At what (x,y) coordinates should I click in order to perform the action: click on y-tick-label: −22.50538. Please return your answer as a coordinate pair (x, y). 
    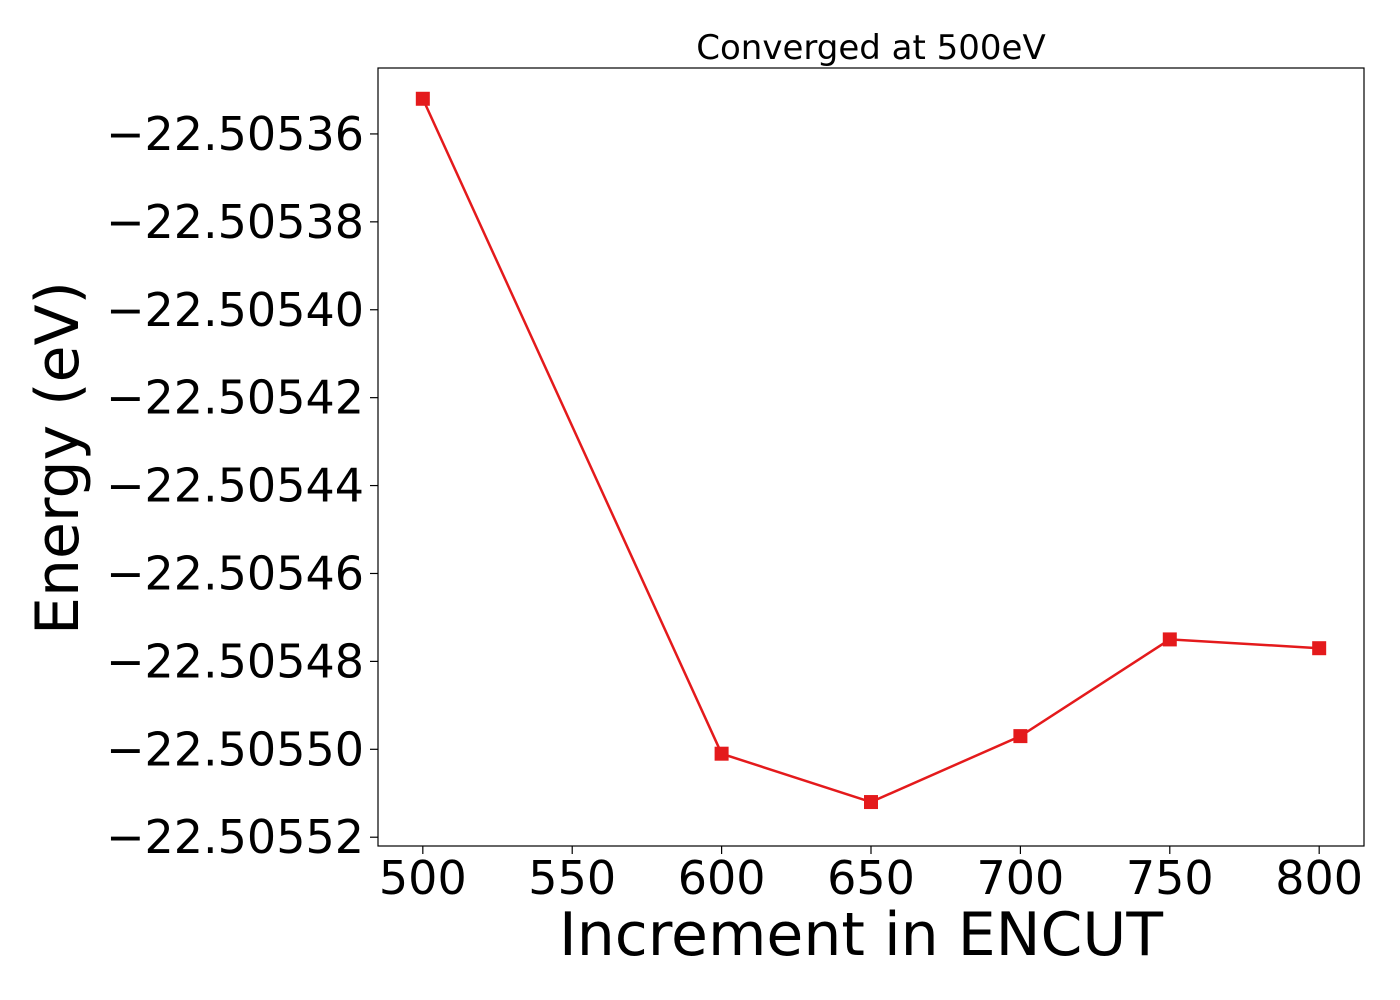
    Looking at the image, I should click on (235, 222).